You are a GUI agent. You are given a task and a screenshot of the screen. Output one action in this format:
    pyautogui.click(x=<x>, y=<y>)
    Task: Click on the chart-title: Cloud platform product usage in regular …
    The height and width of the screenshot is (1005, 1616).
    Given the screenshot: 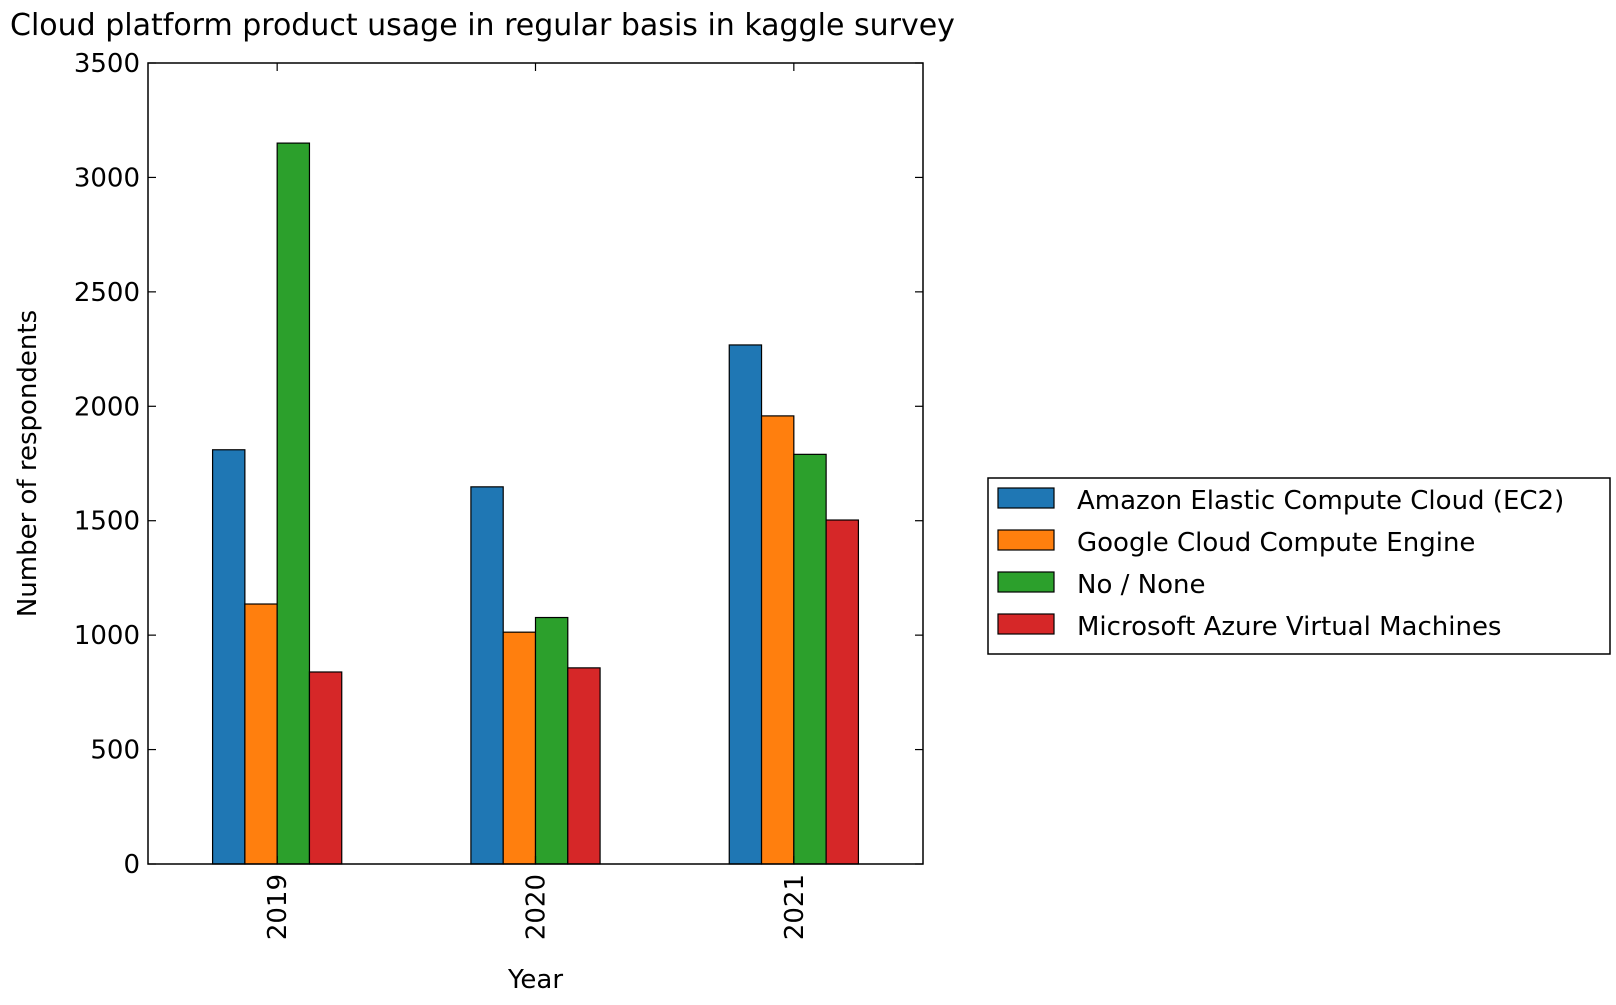 What is the action you would take?
    pyautogui.click(x=482, y=25)
    